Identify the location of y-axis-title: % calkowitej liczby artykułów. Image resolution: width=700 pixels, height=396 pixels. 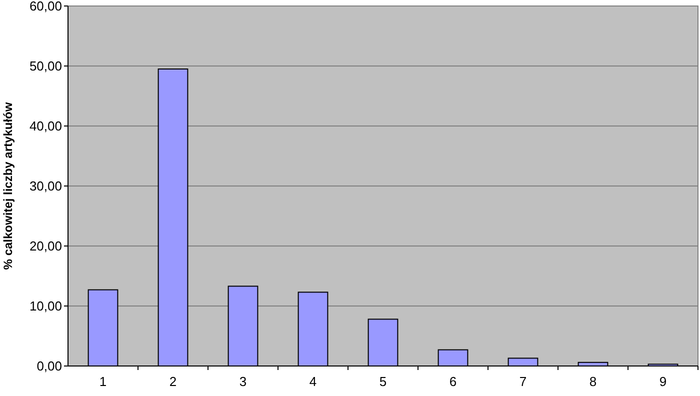
(8, 186).